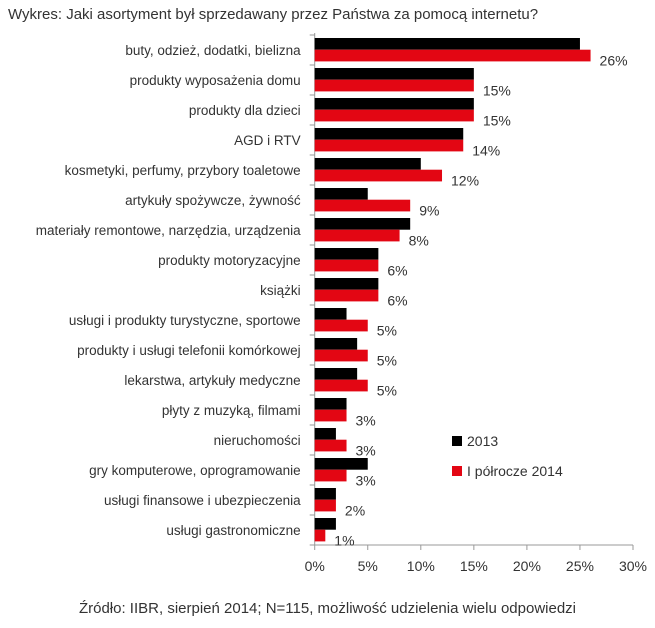 Image resolution: width=655 pixels, height=628 pixels. Describe the element at coordinates (368, 566) in the screenshot. I see `x-tick-label: 5%` at that location.